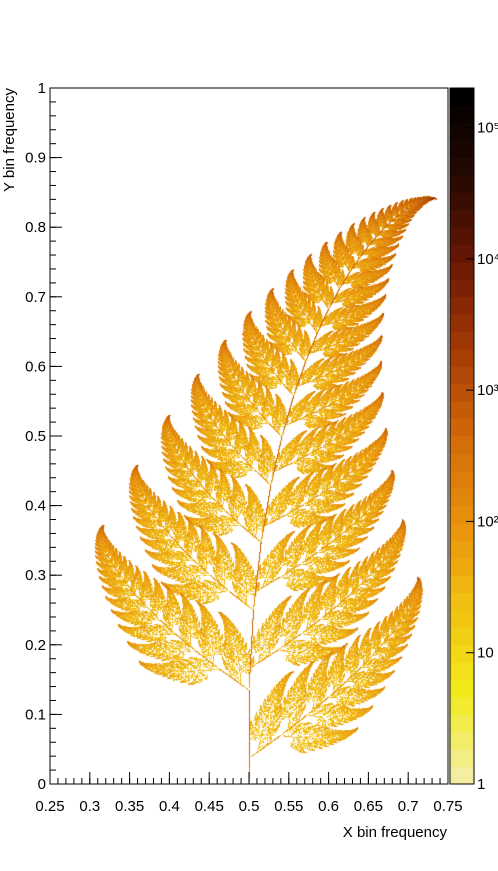  What do you see at coordinates (288, 806) in the screenshot?
I see `x-tick-label: 0.55` at bounding box center [288, 806].